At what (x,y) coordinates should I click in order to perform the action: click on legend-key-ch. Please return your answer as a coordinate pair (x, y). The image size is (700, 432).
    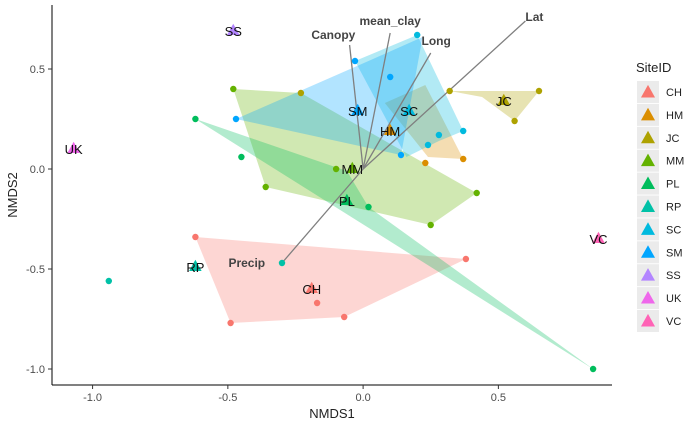
    Looking at the image, I should click on (648, 91).